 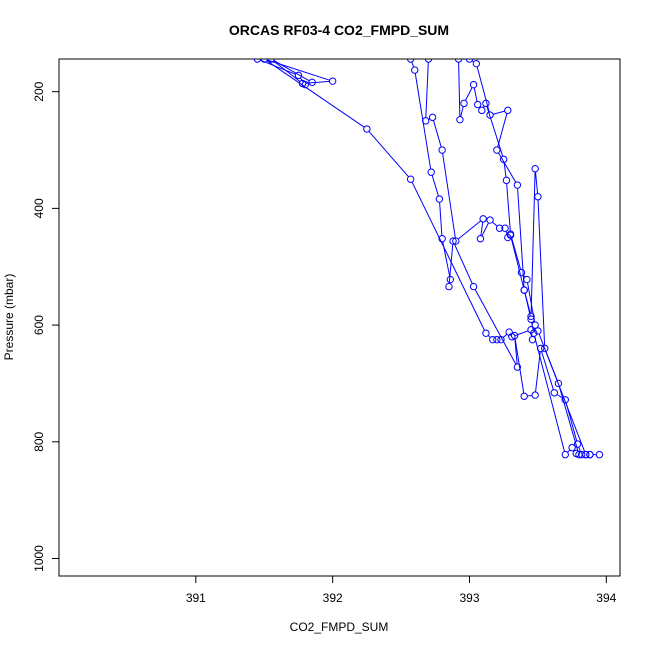 I want to click on x-tick-label: 393, so click(x=469, y=598).